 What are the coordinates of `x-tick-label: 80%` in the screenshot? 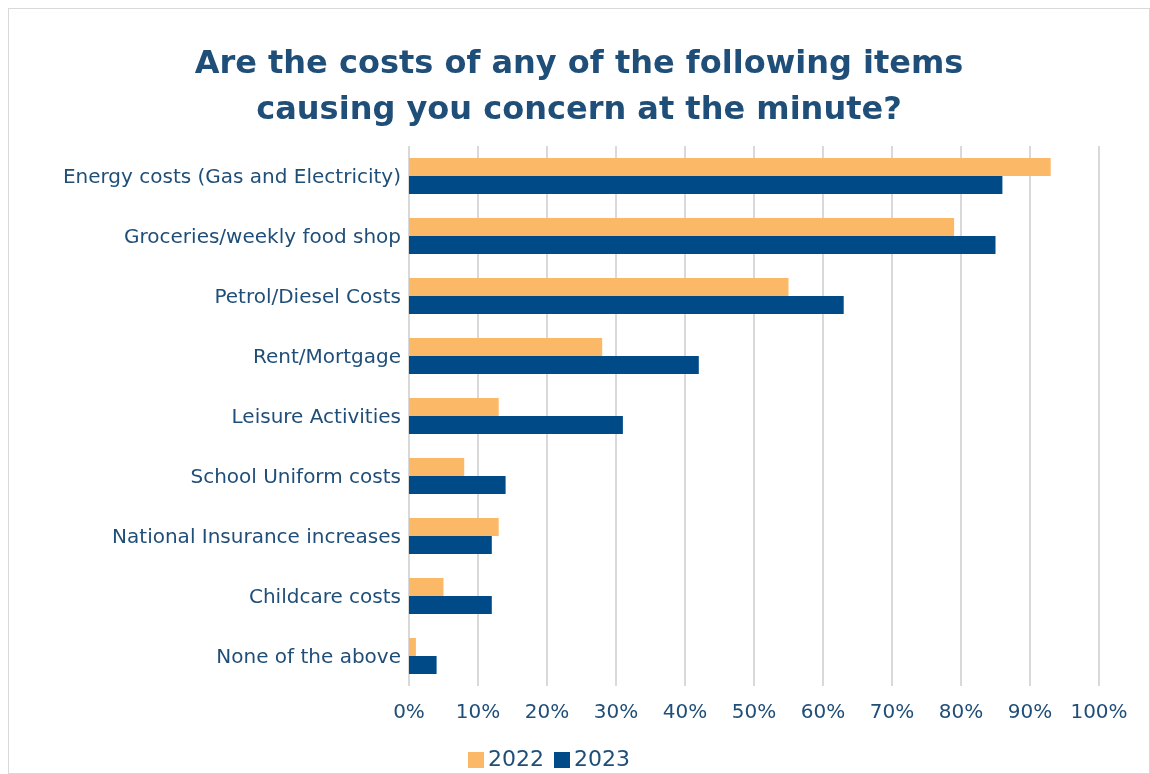 It's located at (961, 711).